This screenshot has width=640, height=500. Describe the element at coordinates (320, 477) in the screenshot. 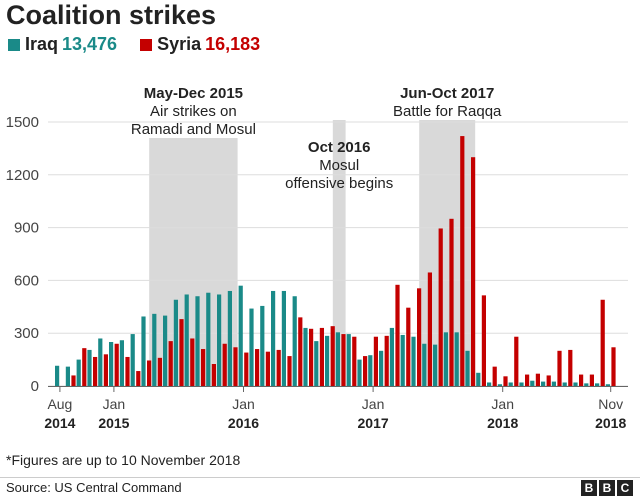

I see `footer-divider` at that location.